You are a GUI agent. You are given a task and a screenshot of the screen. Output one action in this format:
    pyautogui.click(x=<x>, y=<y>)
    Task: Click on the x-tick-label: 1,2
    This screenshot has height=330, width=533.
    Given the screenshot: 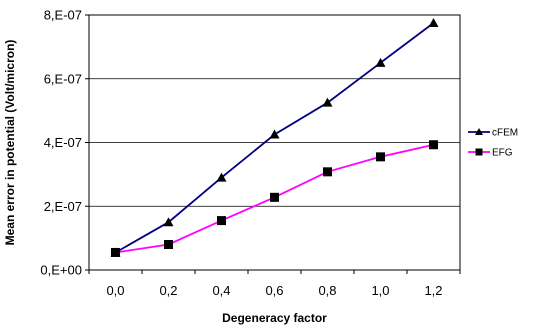 What is the action you would take?
    pyautogui.click(x=433, y=290)
    